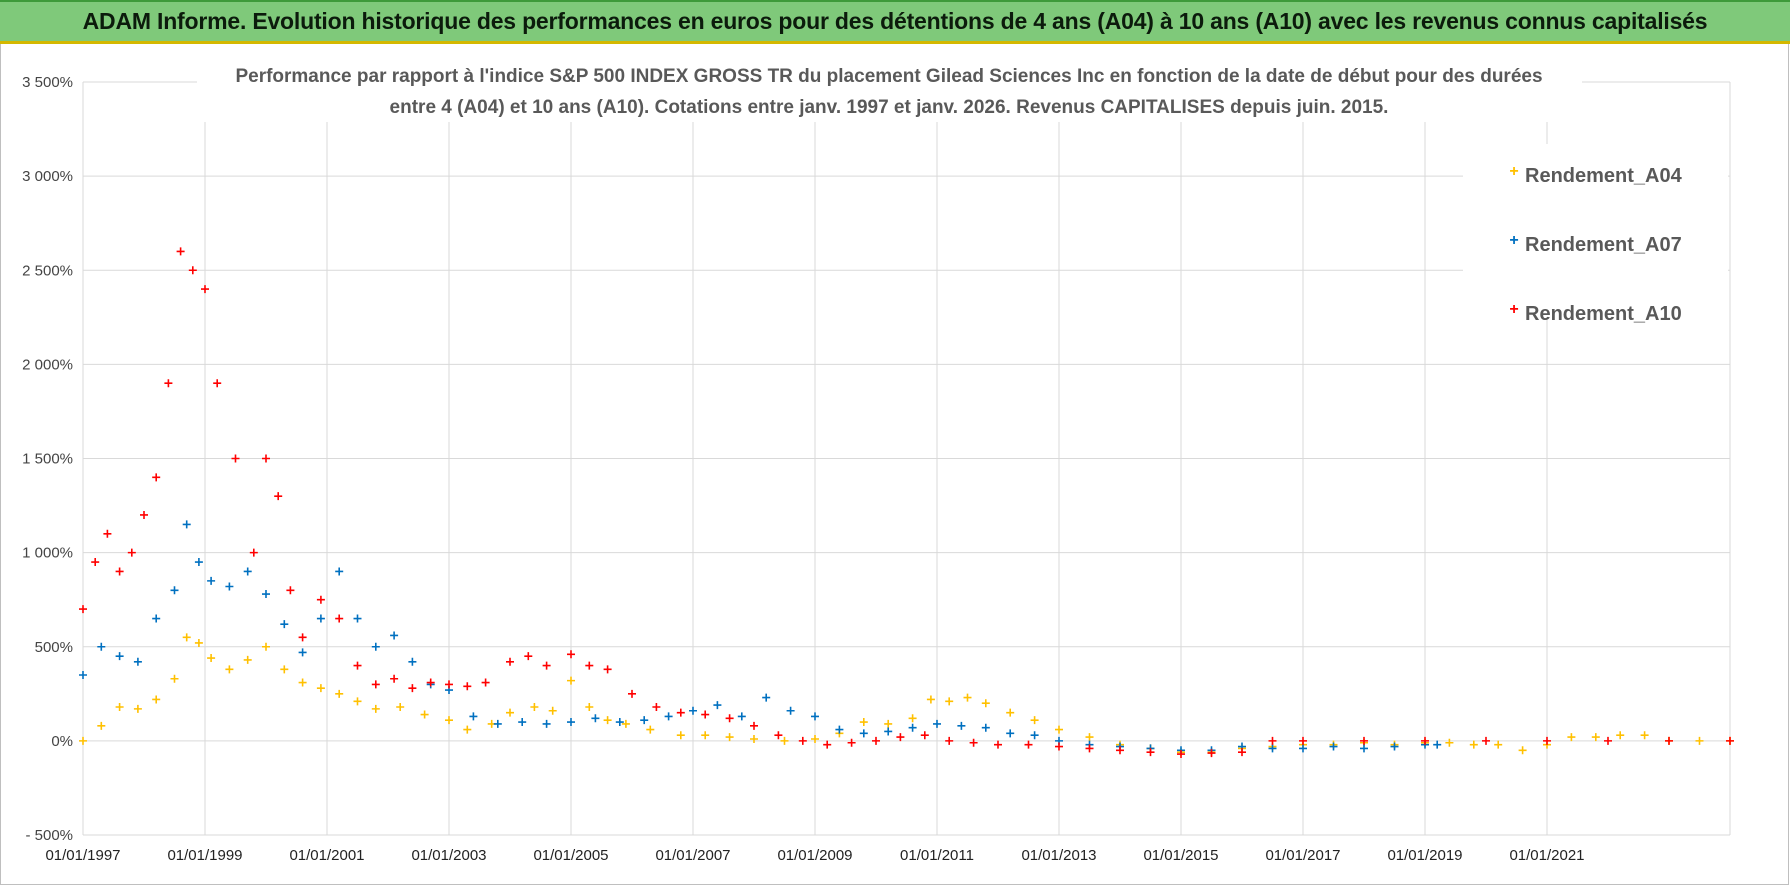  I want to click on x-tick-label: 01/01/2003, so click(448, 855).